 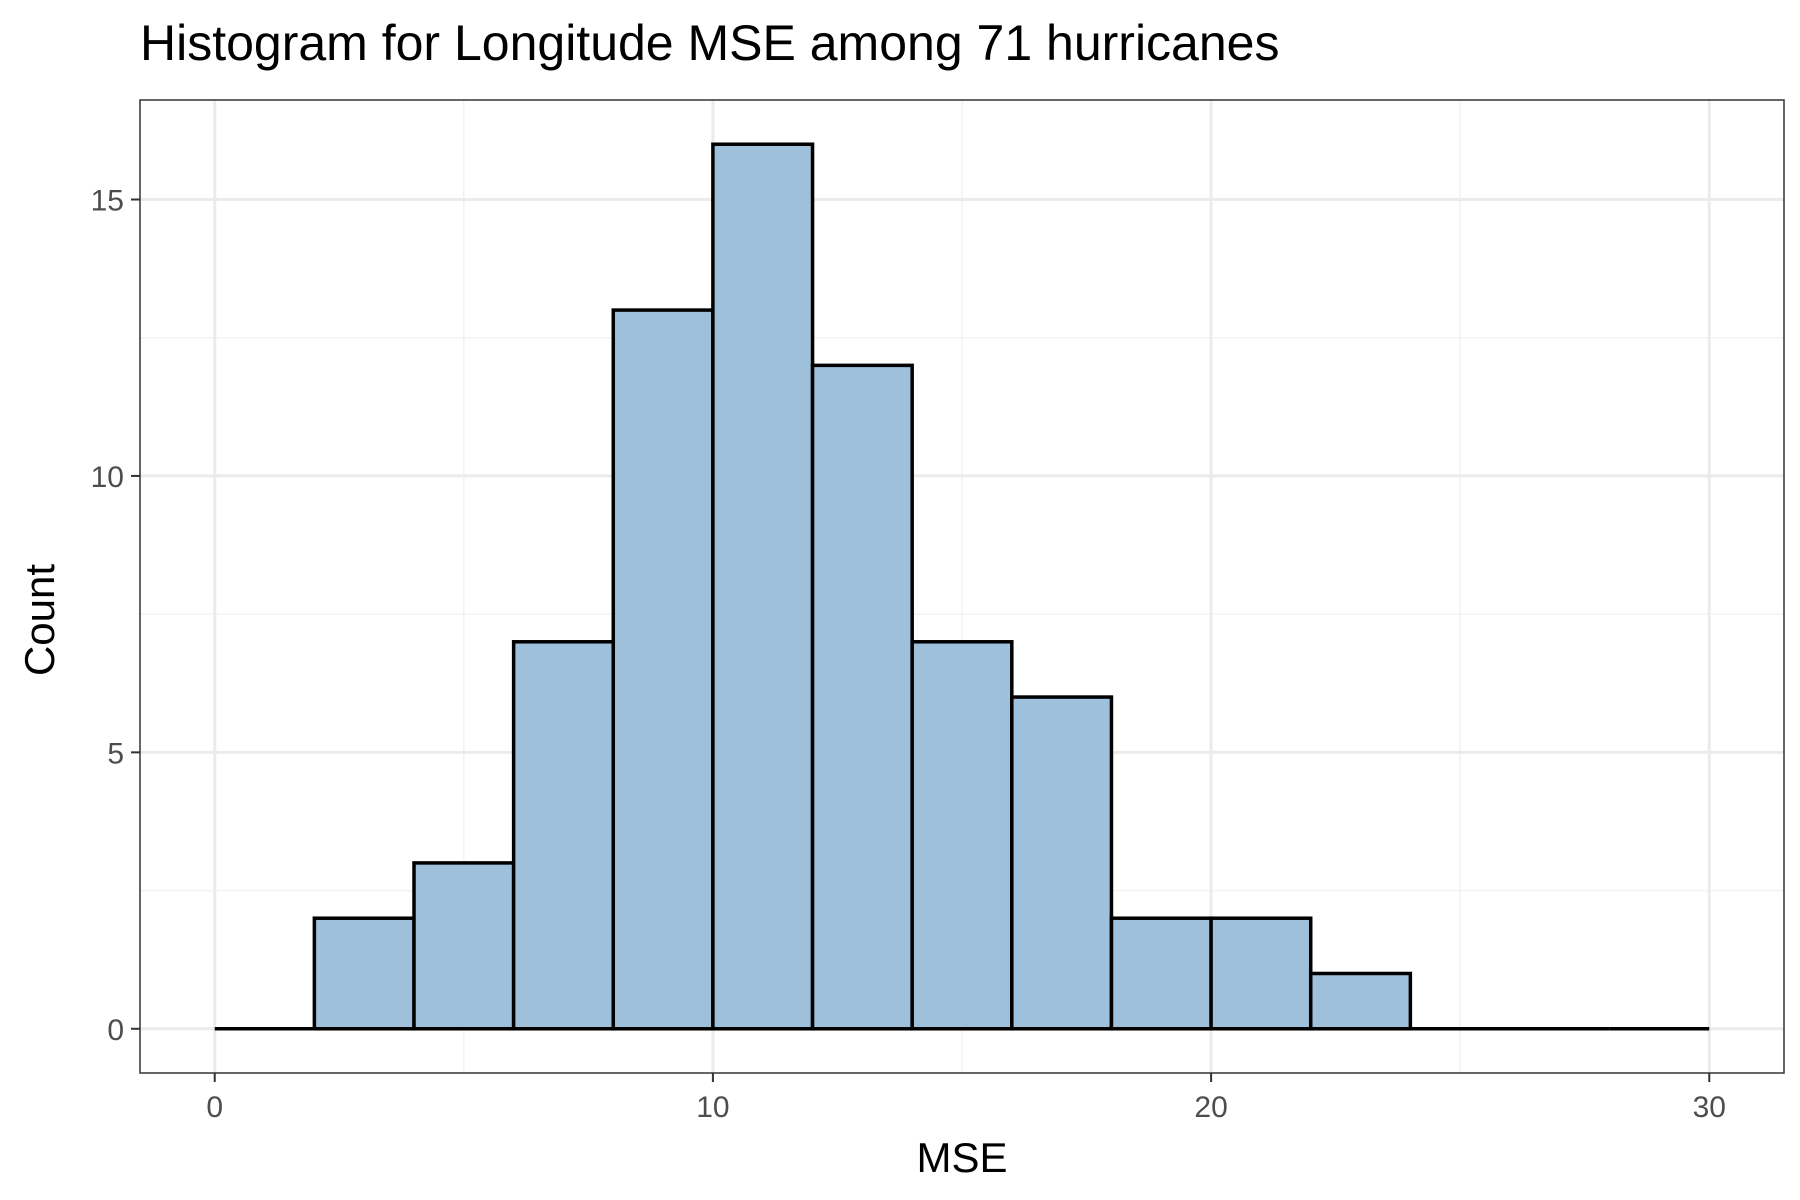 I want to click on x-tick-label: 20, so click(x=1210, y=1107).